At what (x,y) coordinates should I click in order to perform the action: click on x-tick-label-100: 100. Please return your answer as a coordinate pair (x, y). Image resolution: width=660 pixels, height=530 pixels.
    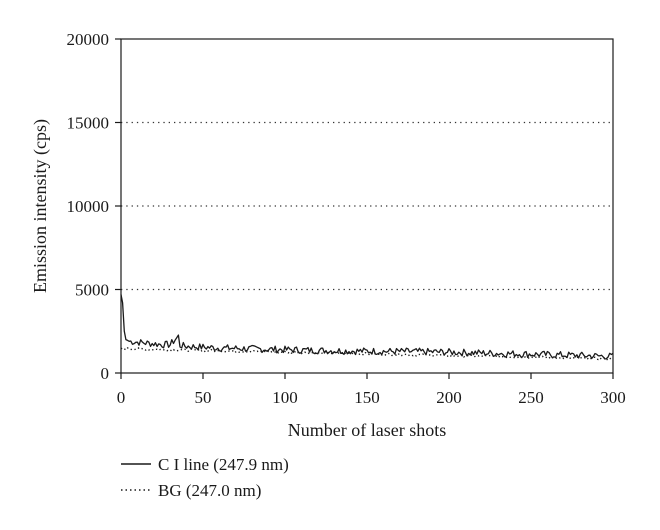
    Looking at the image, I should click on (285, 397).